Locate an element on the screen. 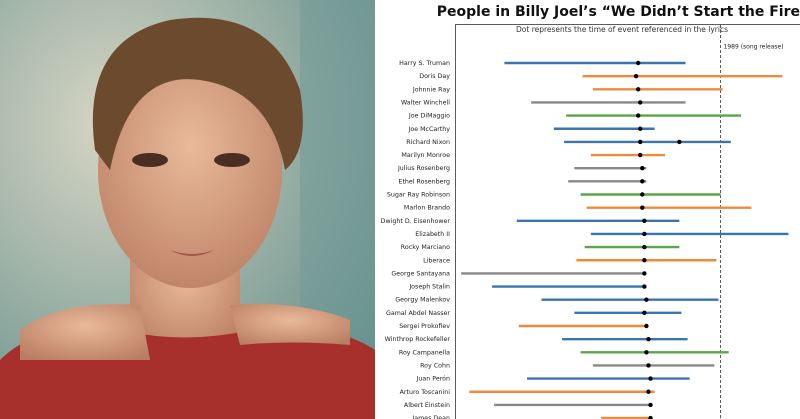  y-tick-label: Marilyn Monroe is located at coordinates (425, 155).